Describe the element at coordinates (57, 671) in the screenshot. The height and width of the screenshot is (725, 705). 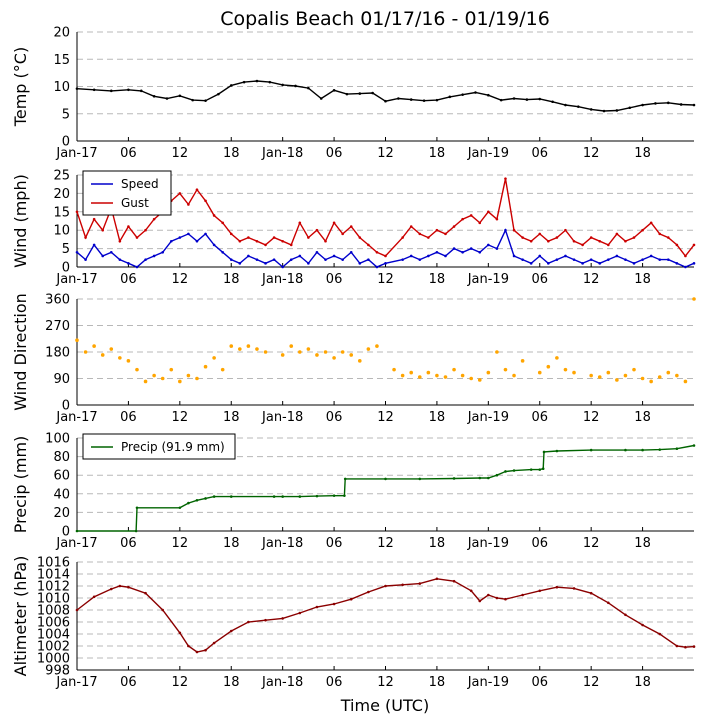
I see `altimeter-y-tick-label: 998` at that location.